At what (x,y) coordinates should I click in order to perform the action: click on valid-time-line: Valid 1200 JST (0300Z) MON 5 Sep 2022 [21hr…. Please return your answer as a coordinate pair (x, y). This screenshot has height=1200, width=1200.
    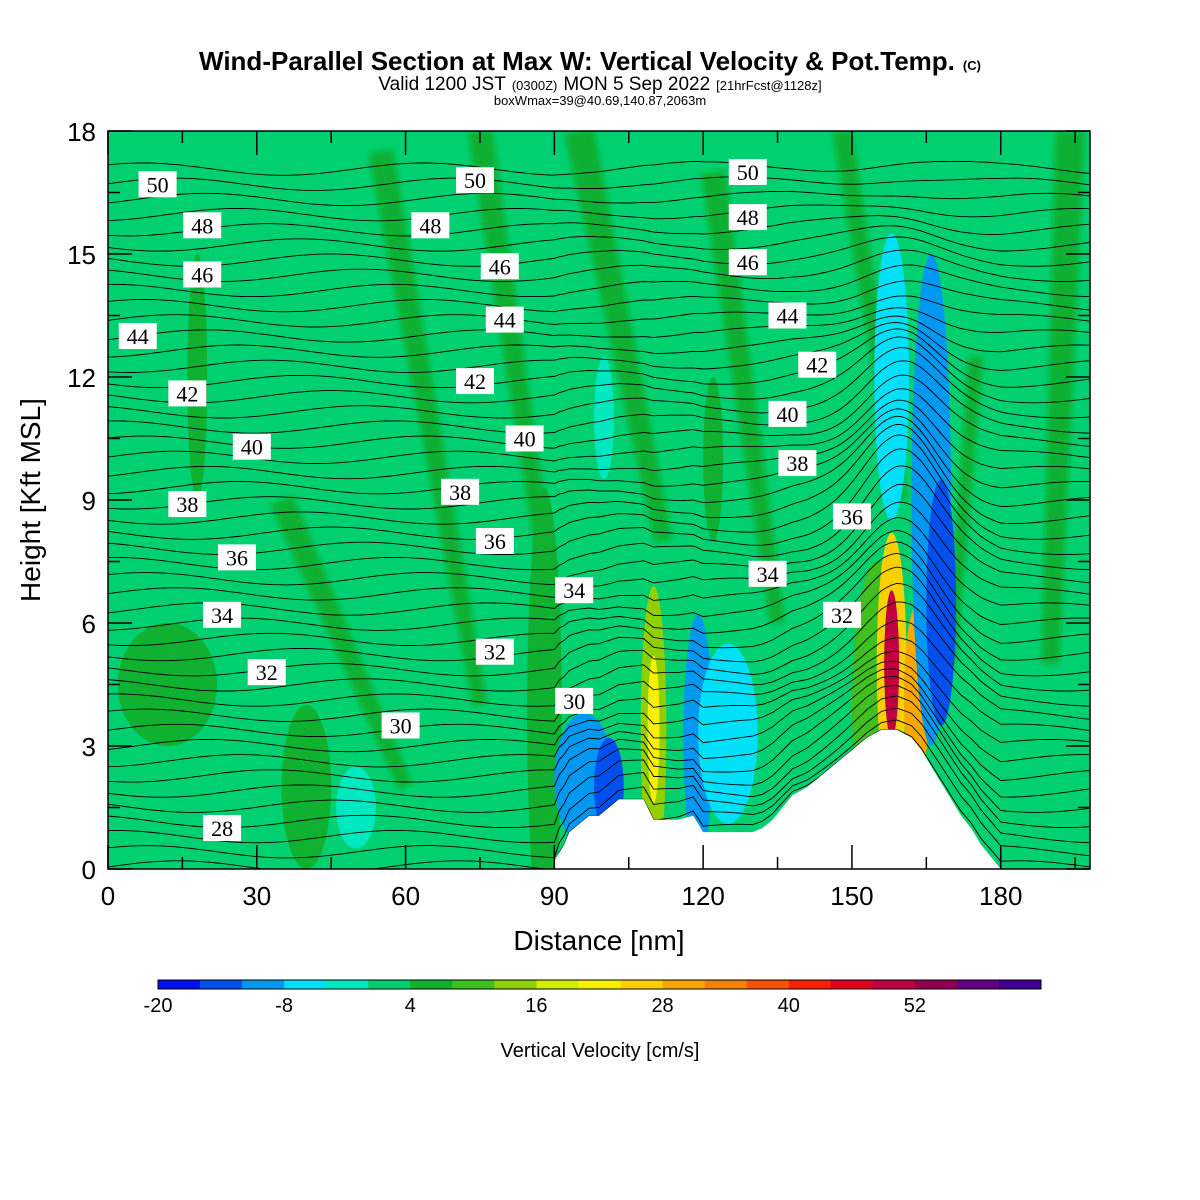
    Looking at the image, I should click on (599, 84).